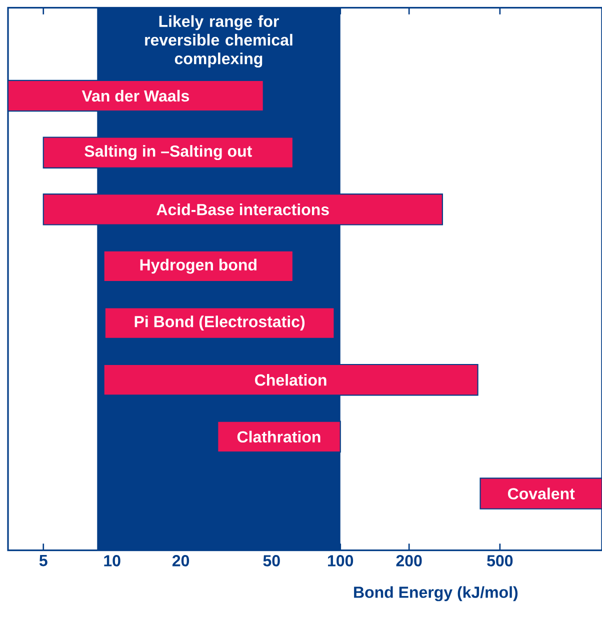  I want to click on y-tick-label: Acid-Base interactions, so click(242, 210).